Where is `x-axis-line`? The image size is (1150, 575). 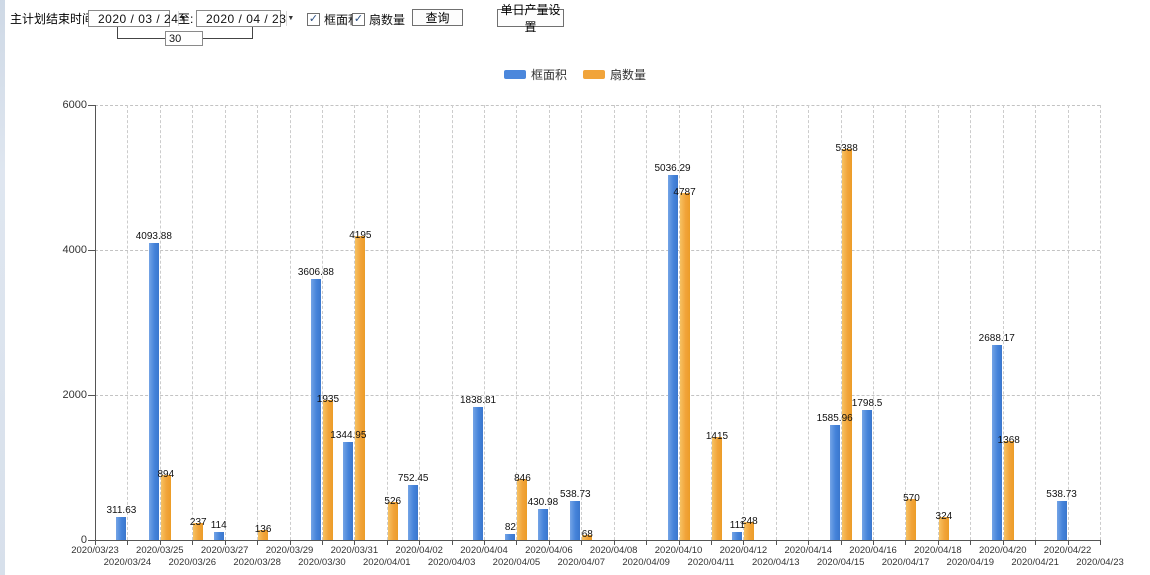 x-axis-line is located at coordinates (598, 540).